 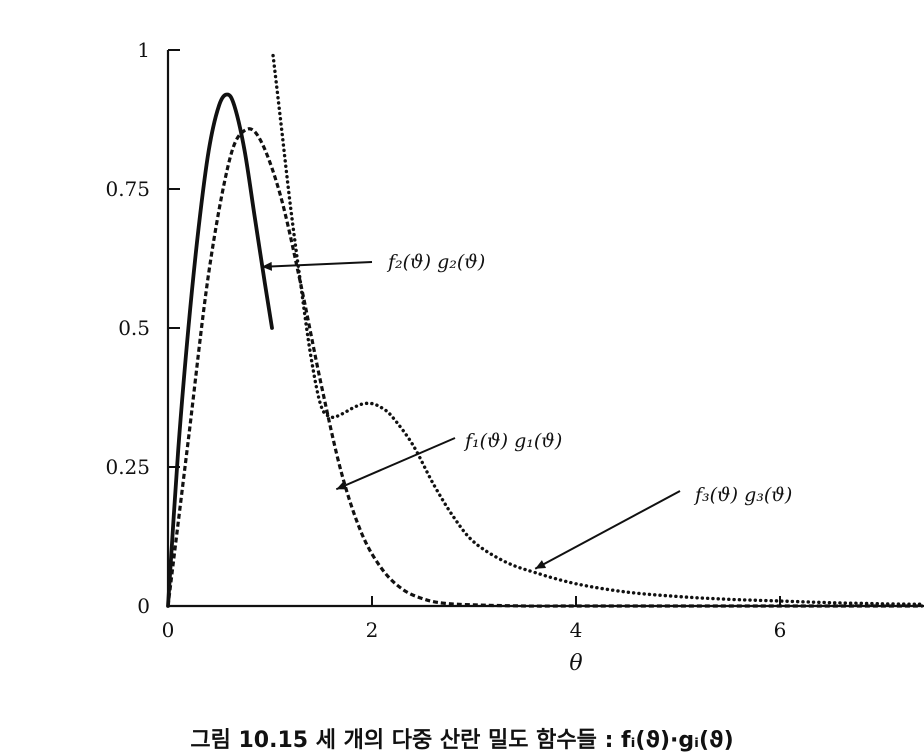 I want to click on annotation-label: f₂(ϑ) g₂(ϑ), so click(x=435, y=262).